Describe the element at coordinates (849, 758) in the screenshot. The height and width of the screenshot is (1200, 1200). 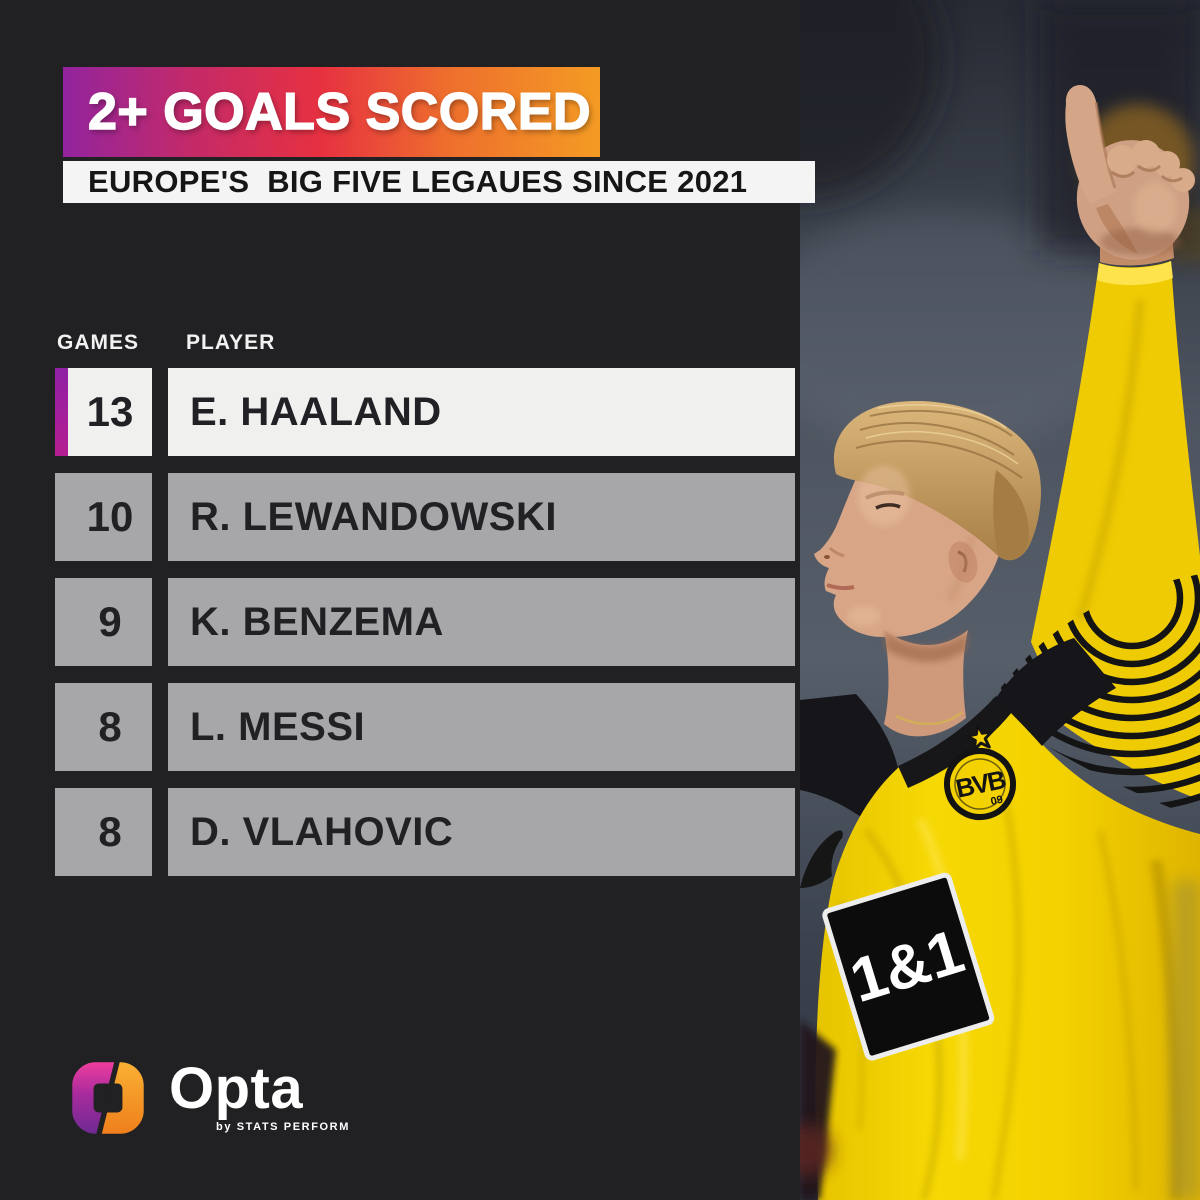
I see `shirt-left-shoulder` at that location.